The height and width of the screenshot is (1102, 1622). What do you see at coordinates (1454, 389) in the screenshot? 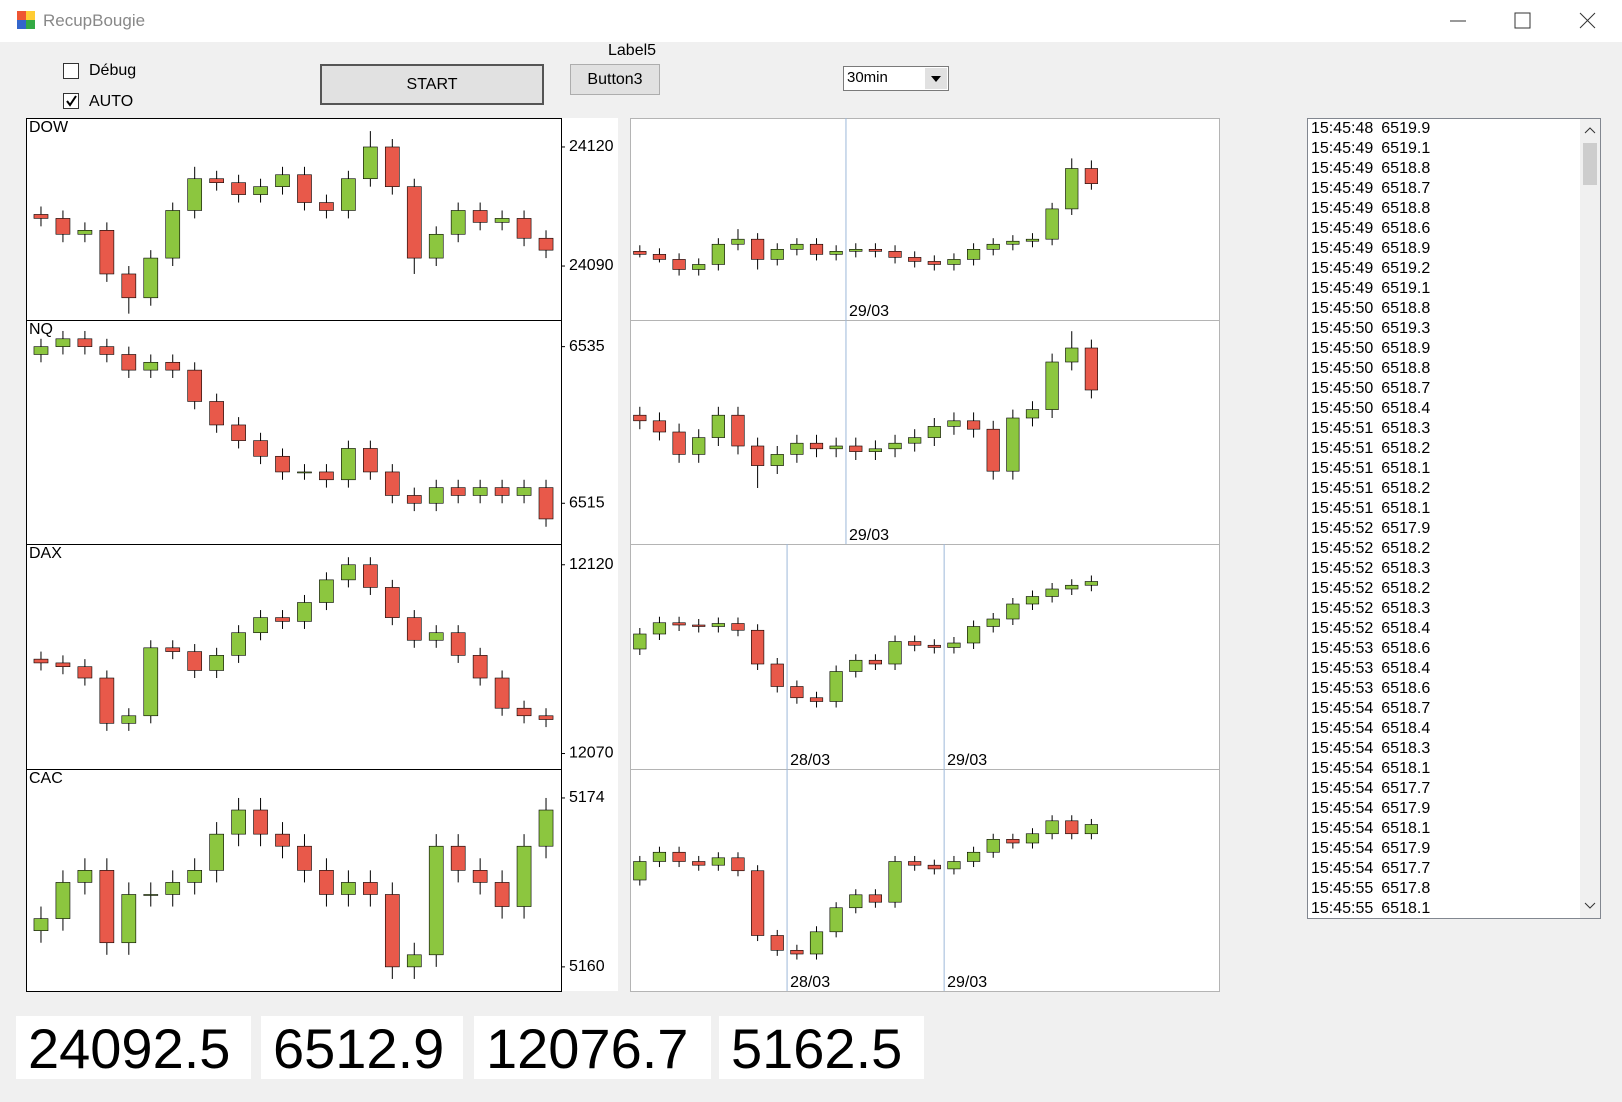
I see `log-row: 15:45:50 6518.7` at bounding box center [1454, 389].